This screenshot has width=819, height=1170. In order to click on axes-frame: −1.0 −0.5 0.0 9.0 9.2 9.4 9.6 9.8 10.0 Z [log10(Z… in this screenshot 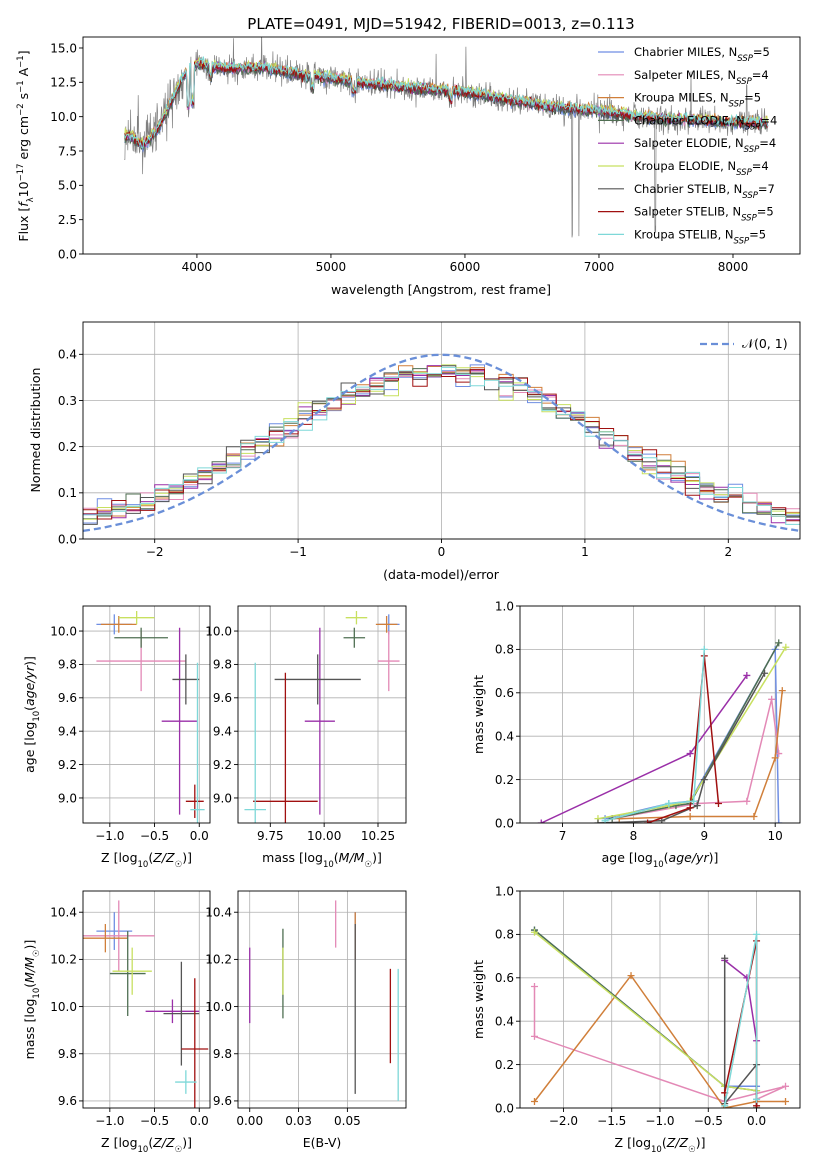, I will do `click(116, 737)`.